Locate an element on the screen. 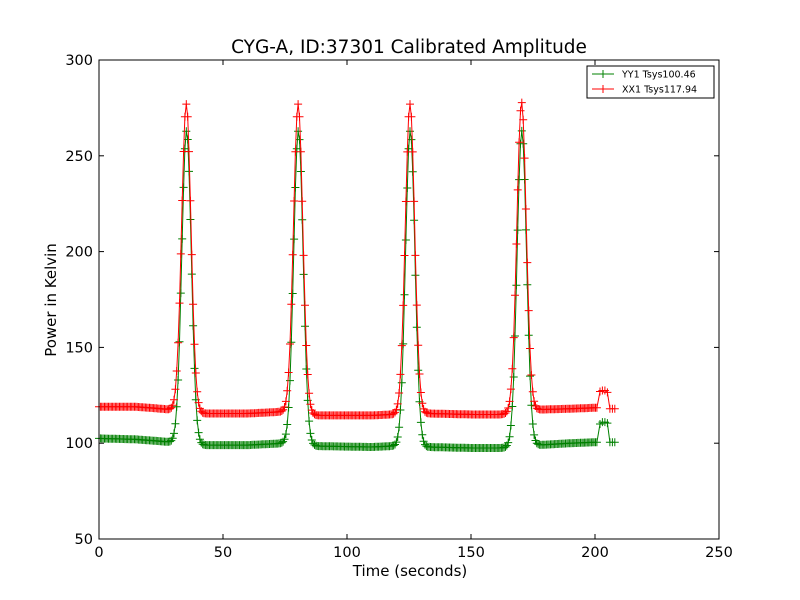  chart-title: CYG-A, ID:37301 Calibrated Amplitude is located at coordinates (409, 47).